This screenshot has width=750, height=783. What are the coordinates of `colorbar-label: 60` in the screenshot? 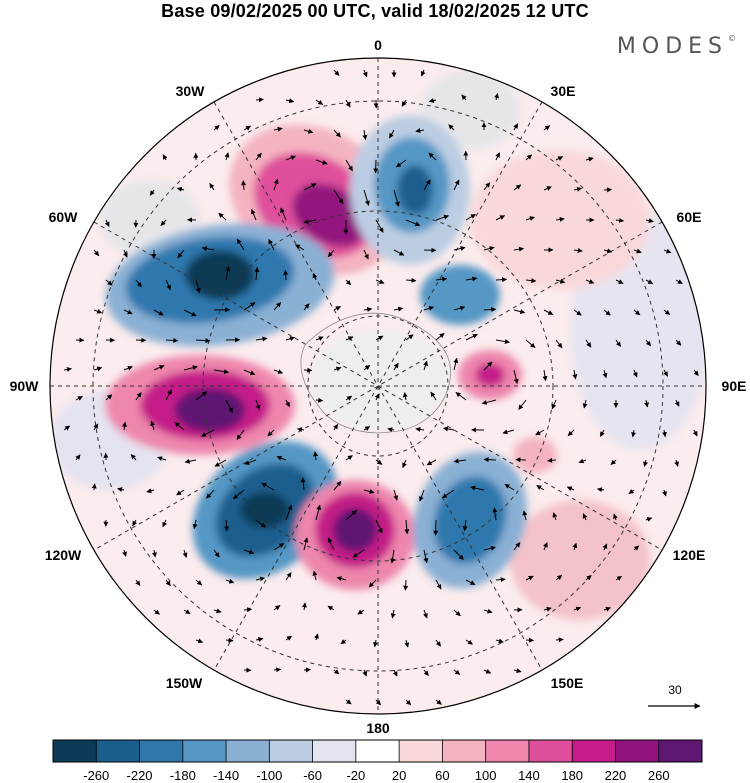 It's located at (442, 775).